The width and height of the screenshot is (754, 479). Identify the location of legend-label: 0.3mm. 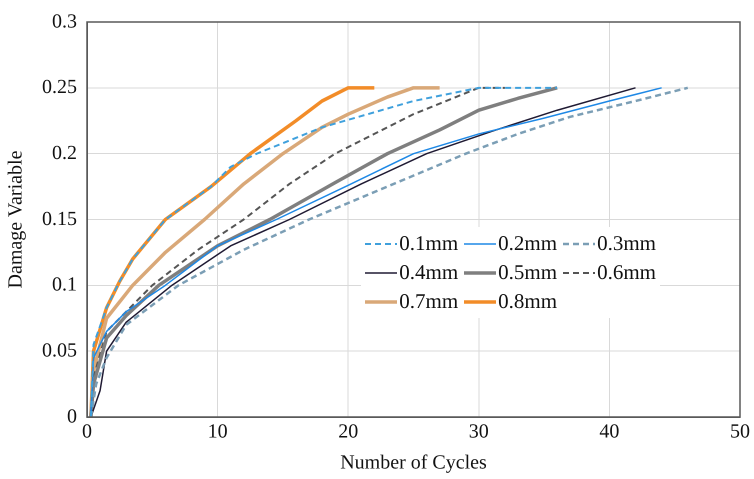
(626, 243).